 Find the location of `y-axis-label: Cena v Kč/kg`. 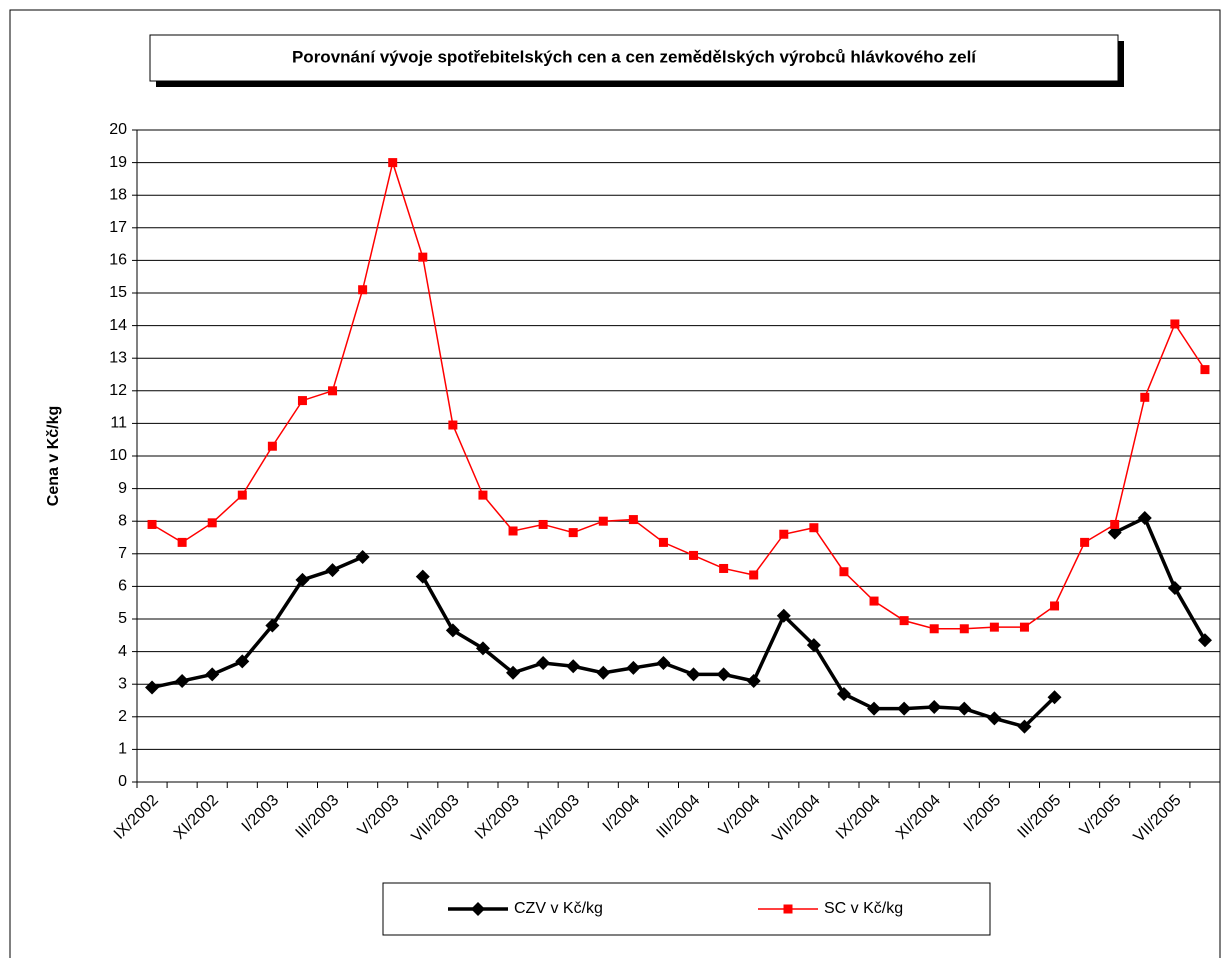

y-axis-label: Cena v Kč/kg is located at coordinates (53, 456).